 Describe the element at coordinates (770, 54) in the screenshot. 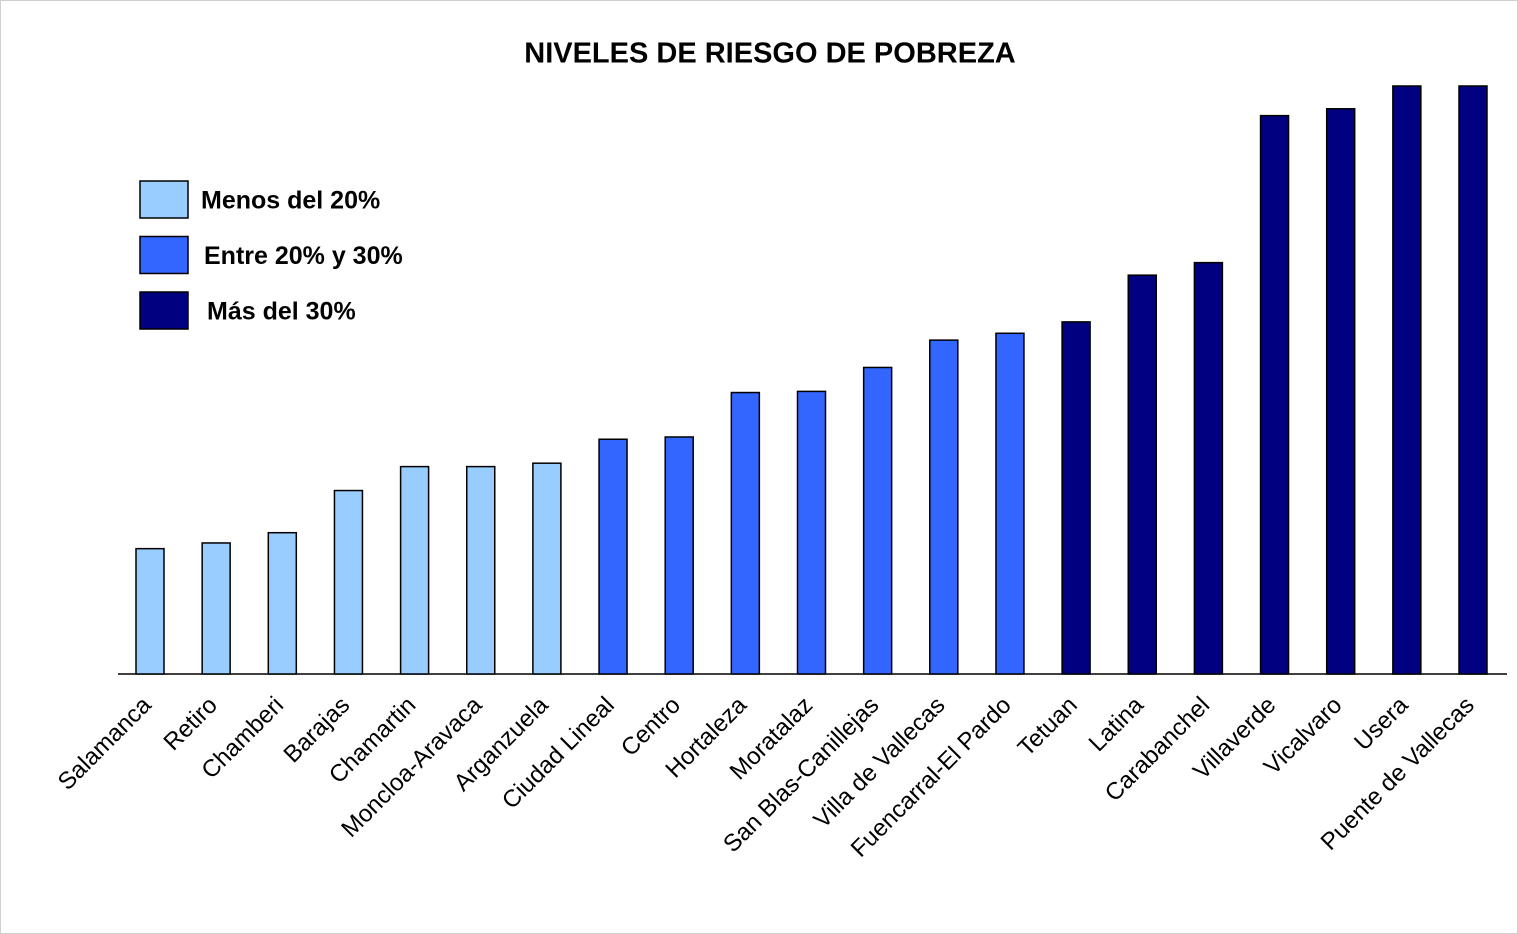

I see `chart-title: NIVELES DE RIESGO DE POBREZA` at that location.